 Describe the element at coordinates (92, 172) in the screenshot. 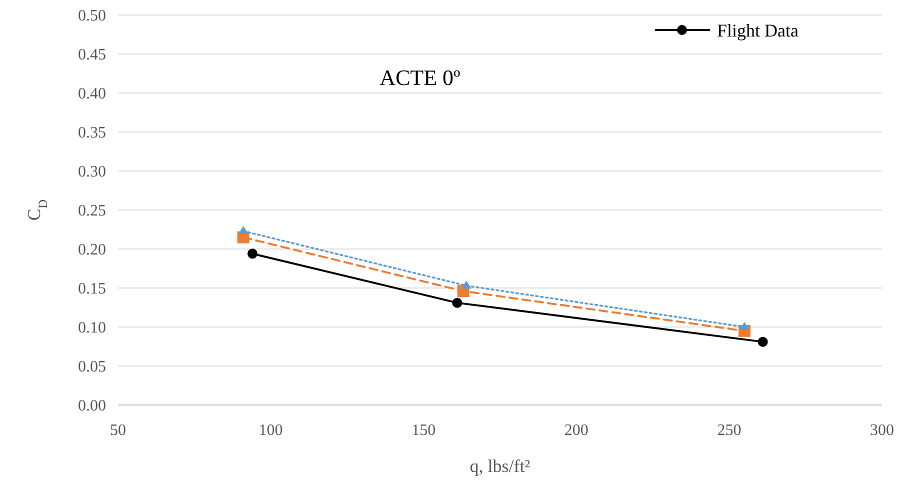

I see `y-tick-label: 0.30` at that location.